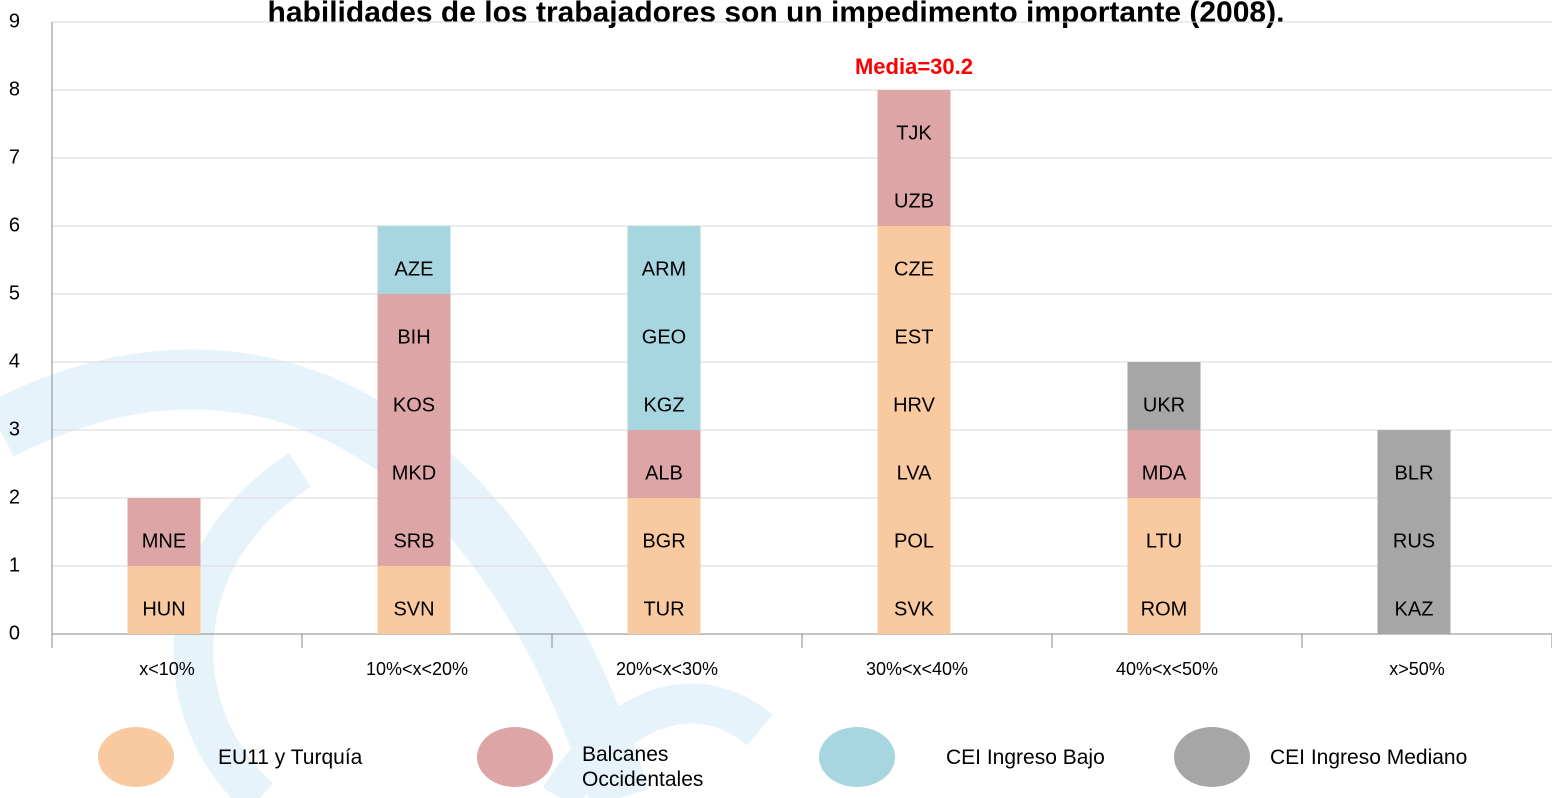  I want to click on country-label: MDA, so click(1164, 473).